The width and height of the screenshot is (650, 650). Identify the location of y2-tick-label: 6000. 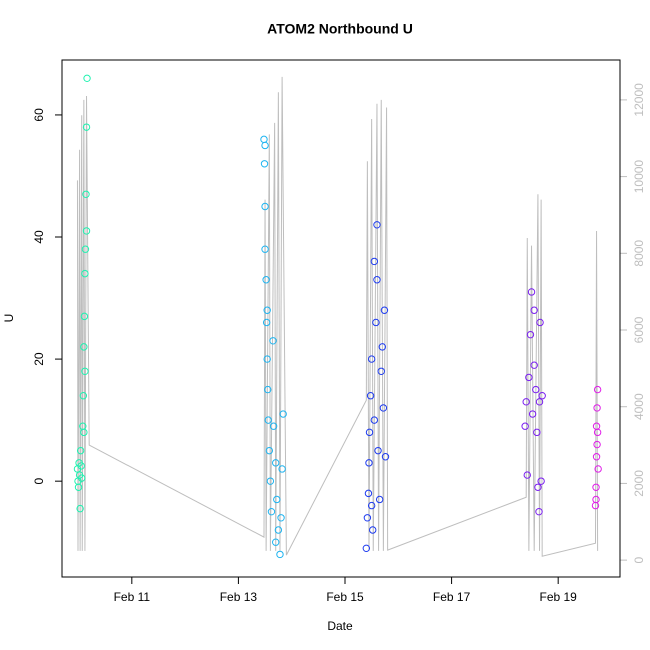
(639, 329).